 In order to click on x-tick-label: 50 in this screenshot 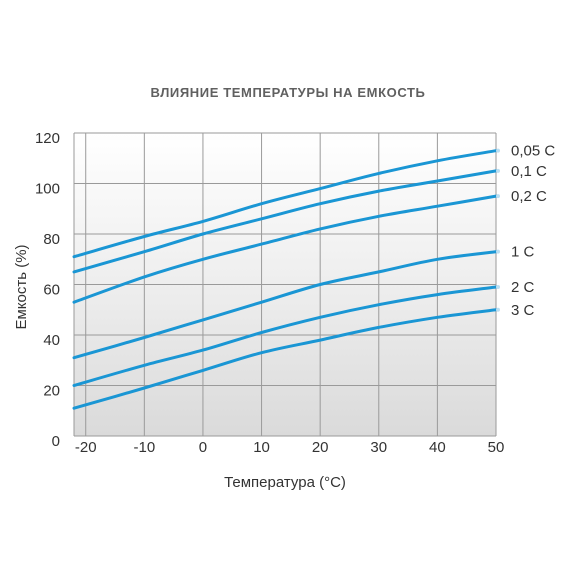, I will do `click(496, 447)`.